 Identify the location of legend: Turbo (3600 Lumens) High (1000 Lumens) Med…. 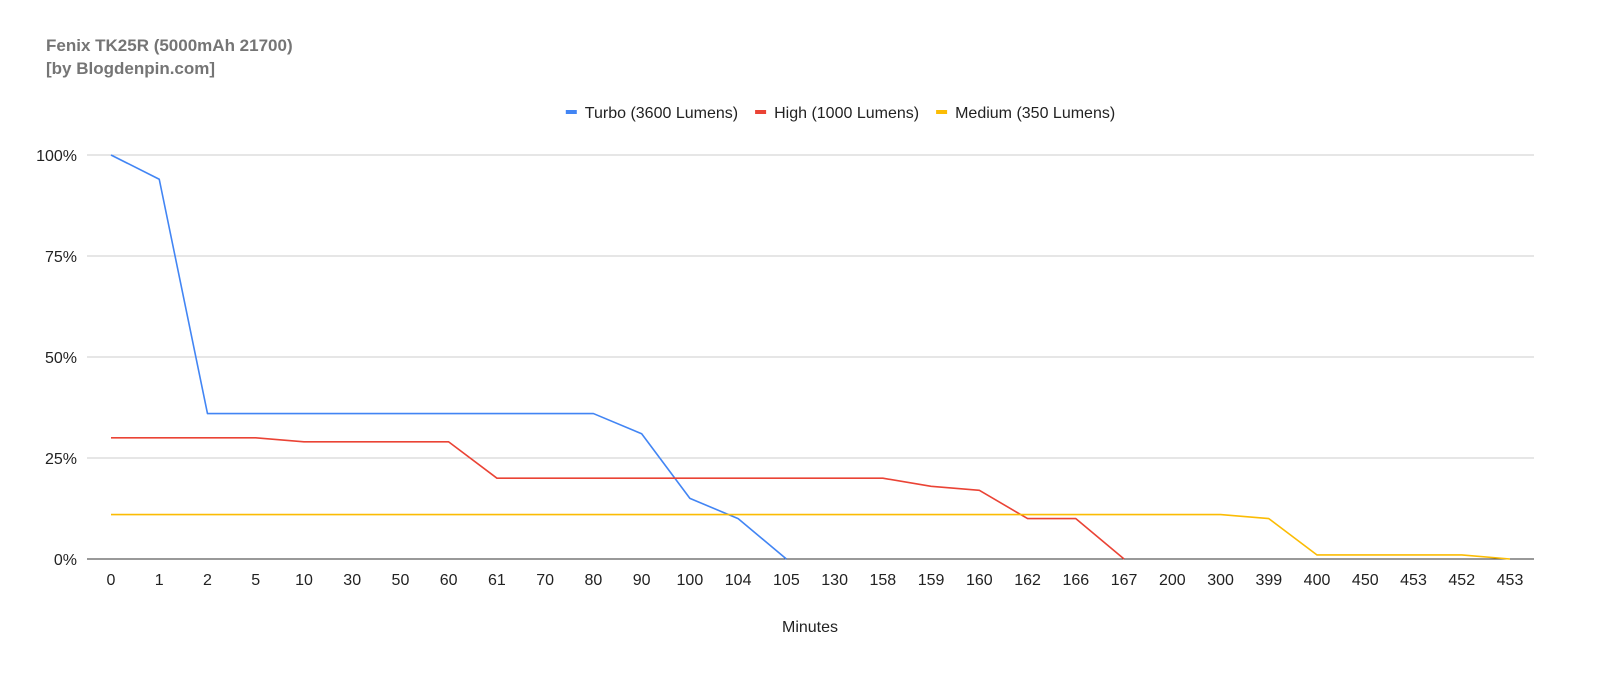
(840, 113).